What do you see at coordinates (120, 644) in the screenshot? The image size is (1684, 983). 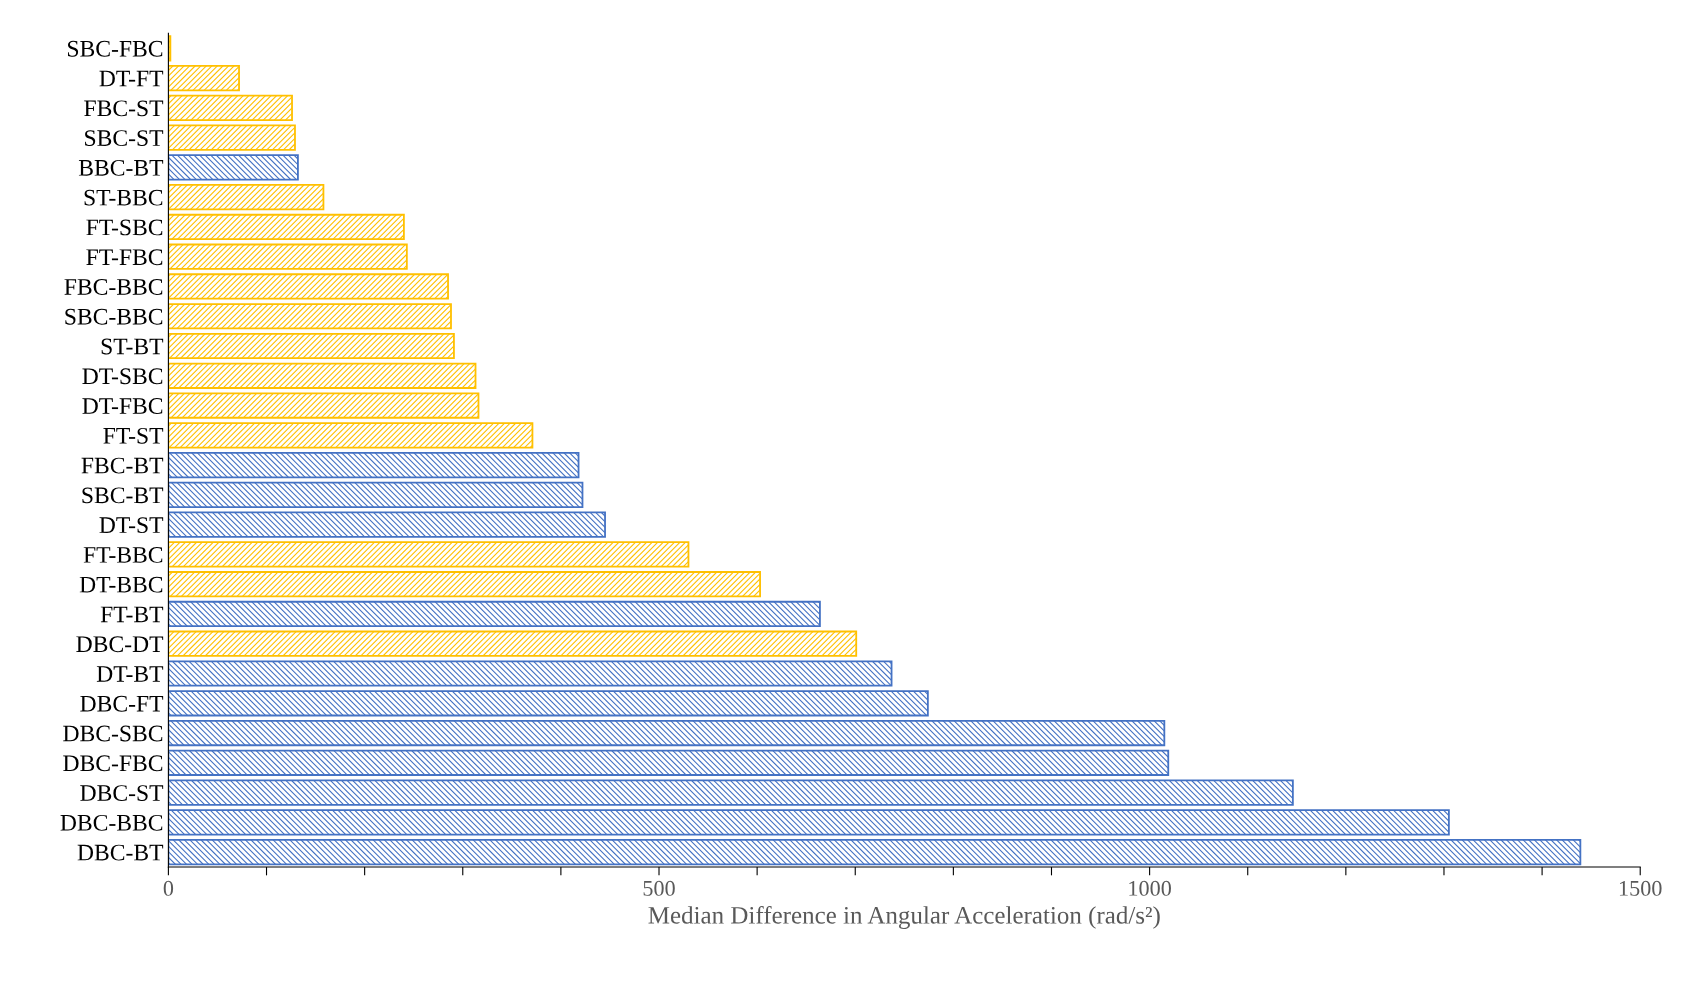 I see `y-tick-label: DBC-DT` at bounding box center [120, 644].